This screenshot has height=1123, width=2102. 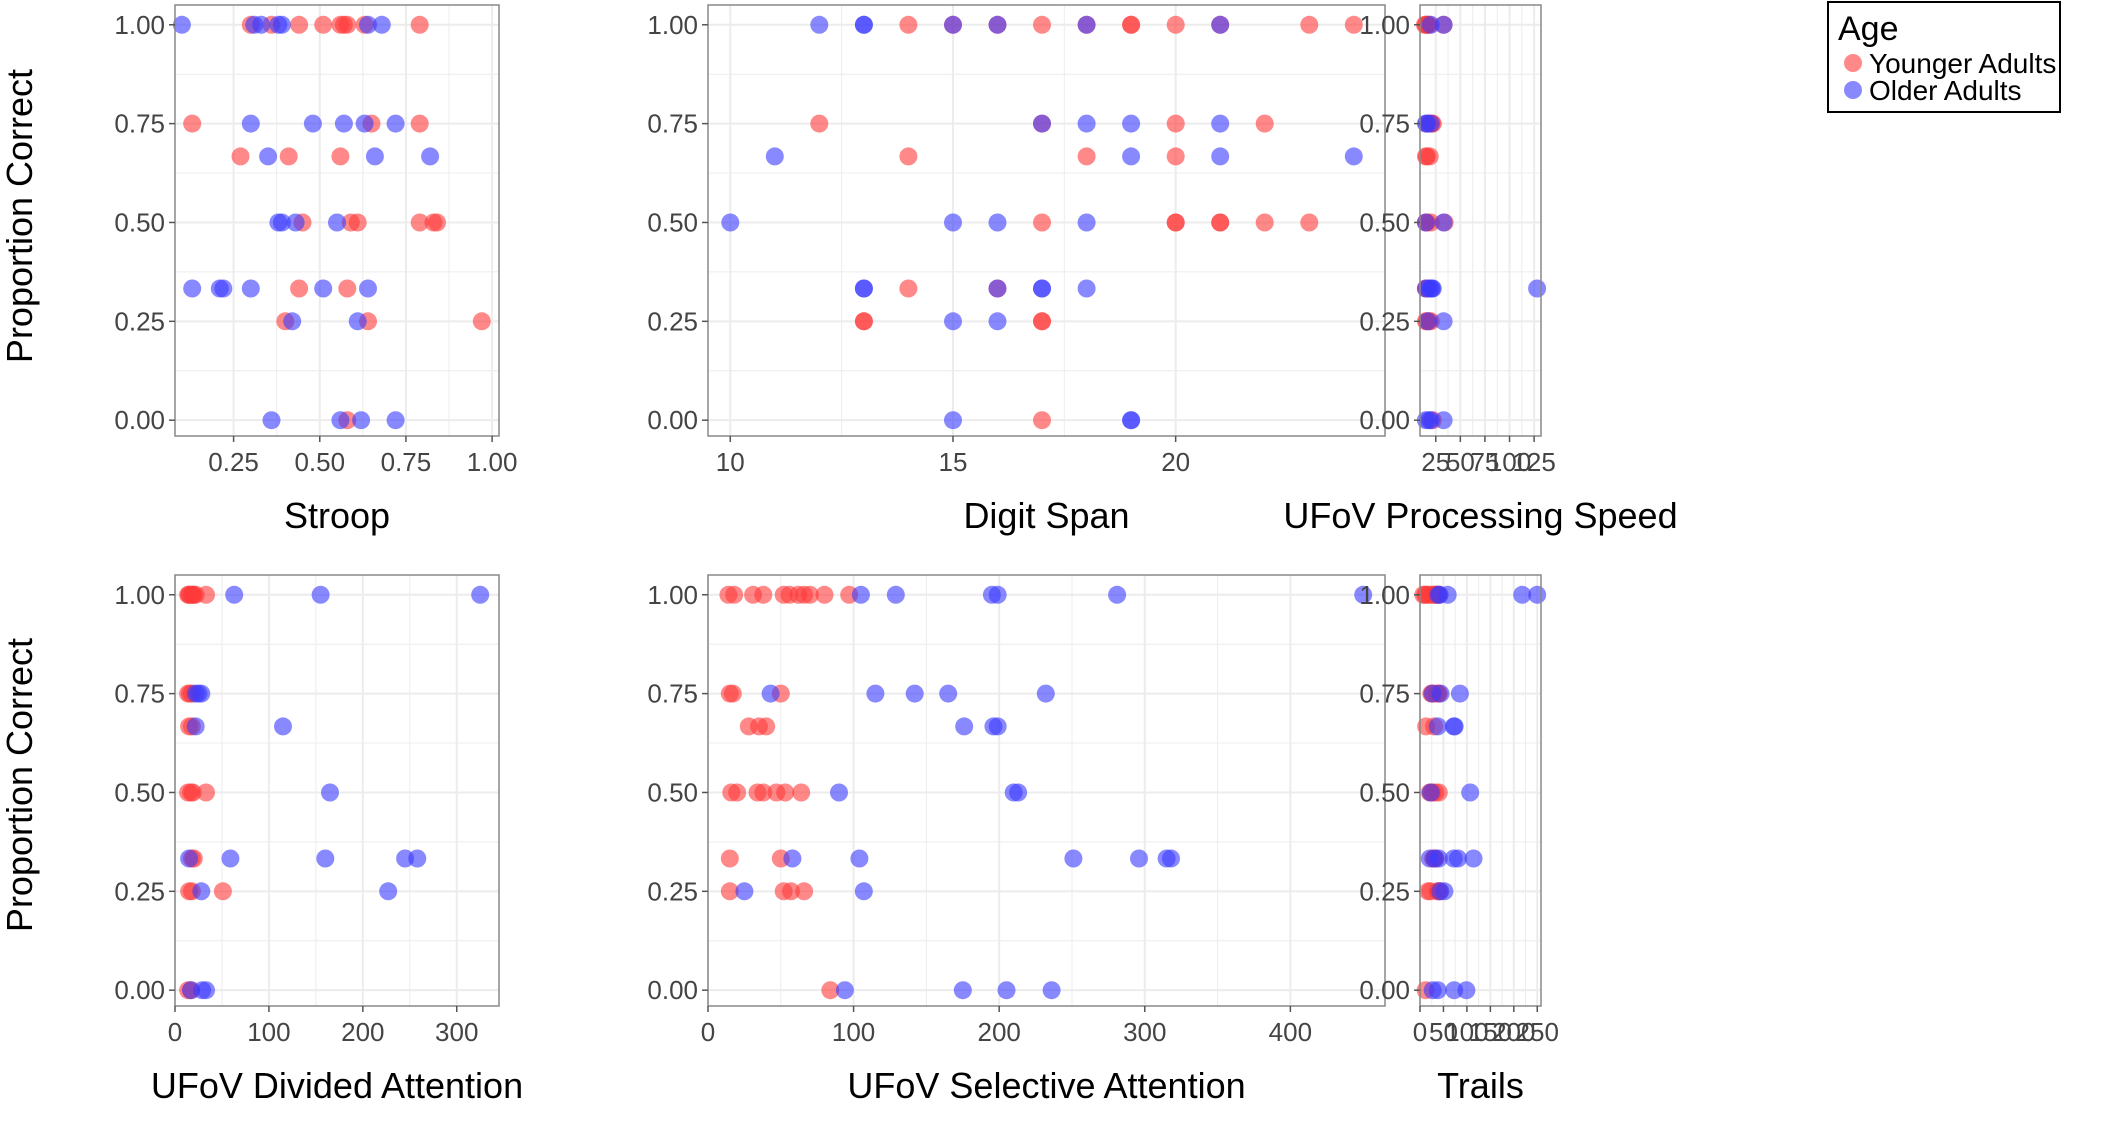 I want to click on x-tick-label: 10, so click(x=730, y=462).